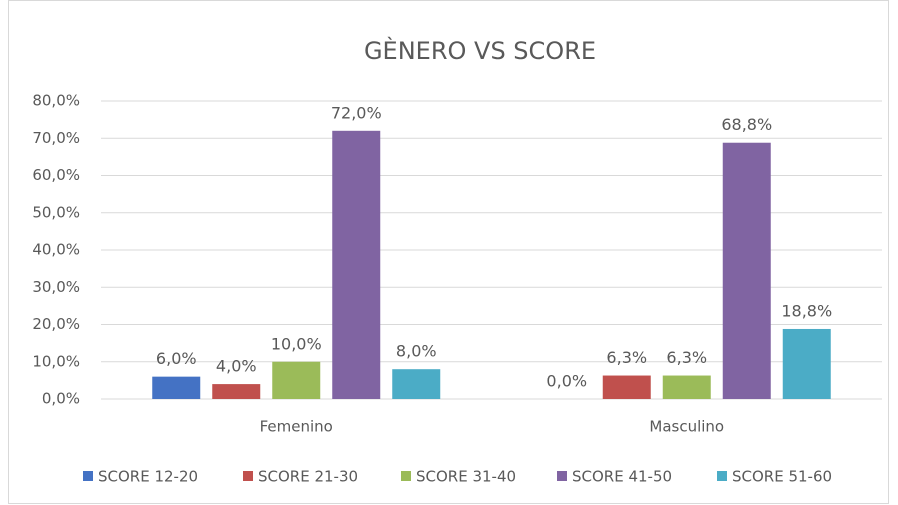 The width and height of the screenshot is (898, 505). I want to click on y-tick-label: 0,0%, so click(61, 399).